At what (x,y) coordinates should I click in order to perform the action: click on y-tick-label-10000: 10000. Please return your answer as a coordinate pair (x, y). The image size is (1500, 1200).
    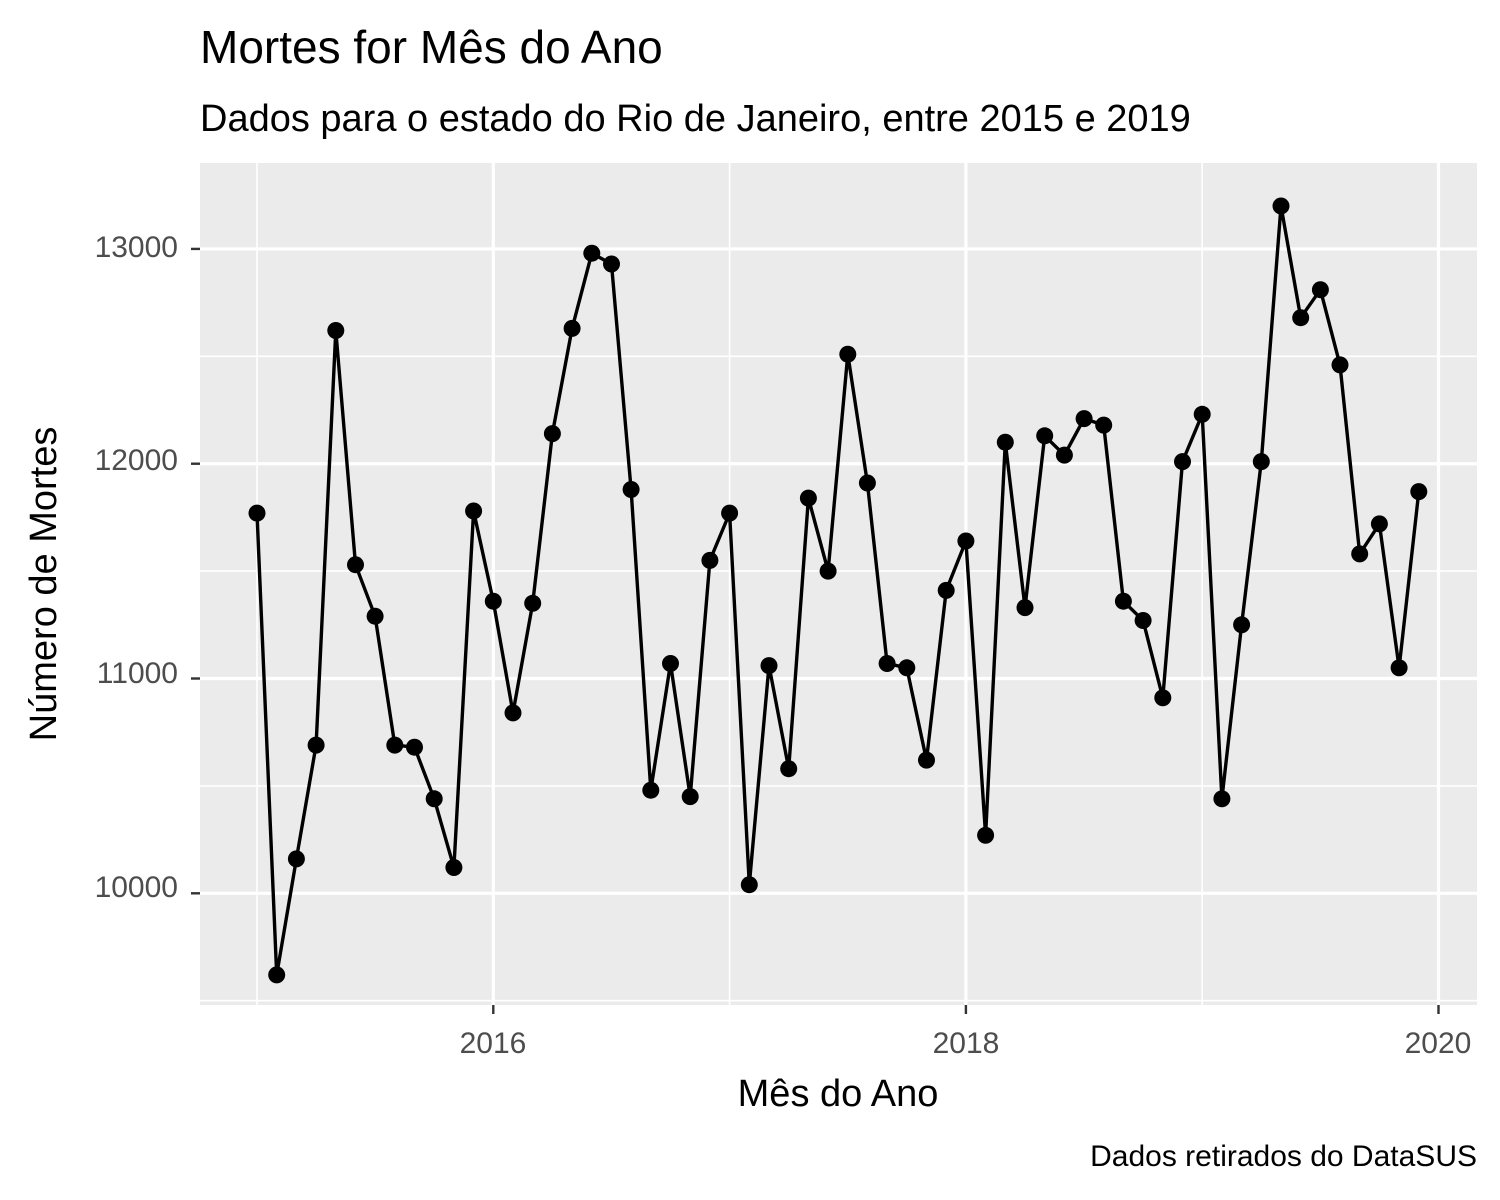
    Looking at the image, I should click on (136, 887).